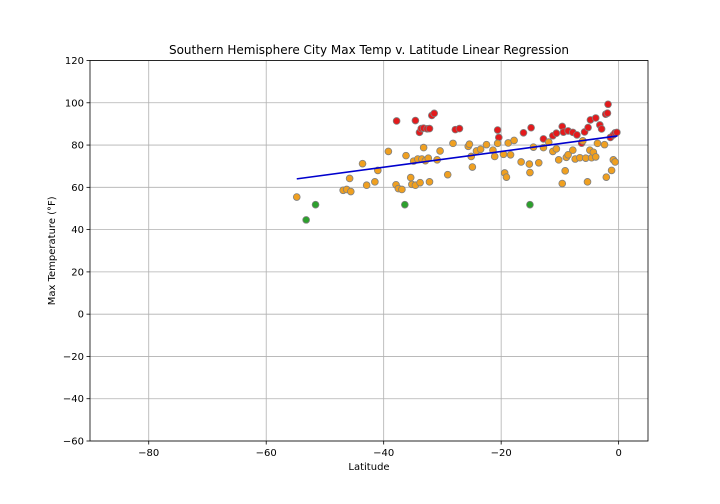 The height and width of the screenshot is (504, 720). What do you see at coordinates (52, 250) in the screenshot?
I see `y-axis-label: Max Temperature (°F)` at bounding box center [52, 250].